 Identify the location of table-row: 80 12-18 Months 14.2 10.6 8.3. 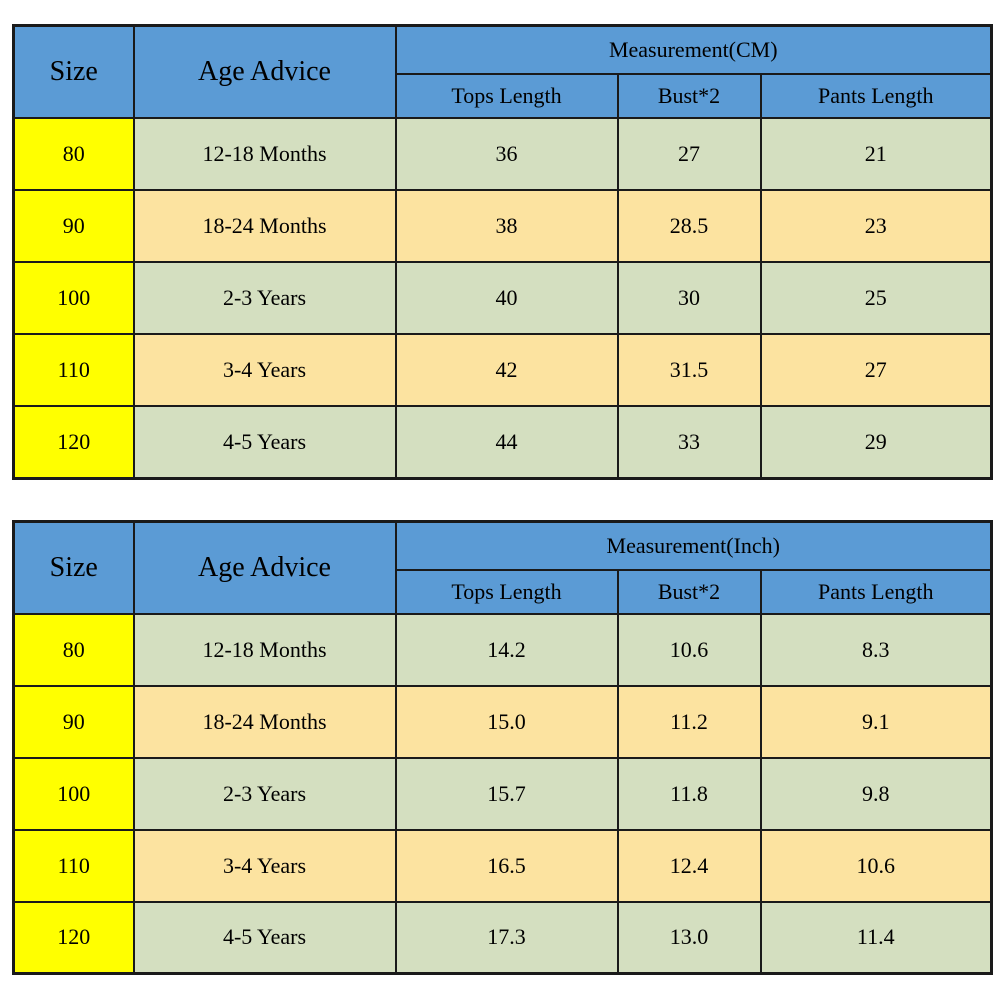
(502, 649).